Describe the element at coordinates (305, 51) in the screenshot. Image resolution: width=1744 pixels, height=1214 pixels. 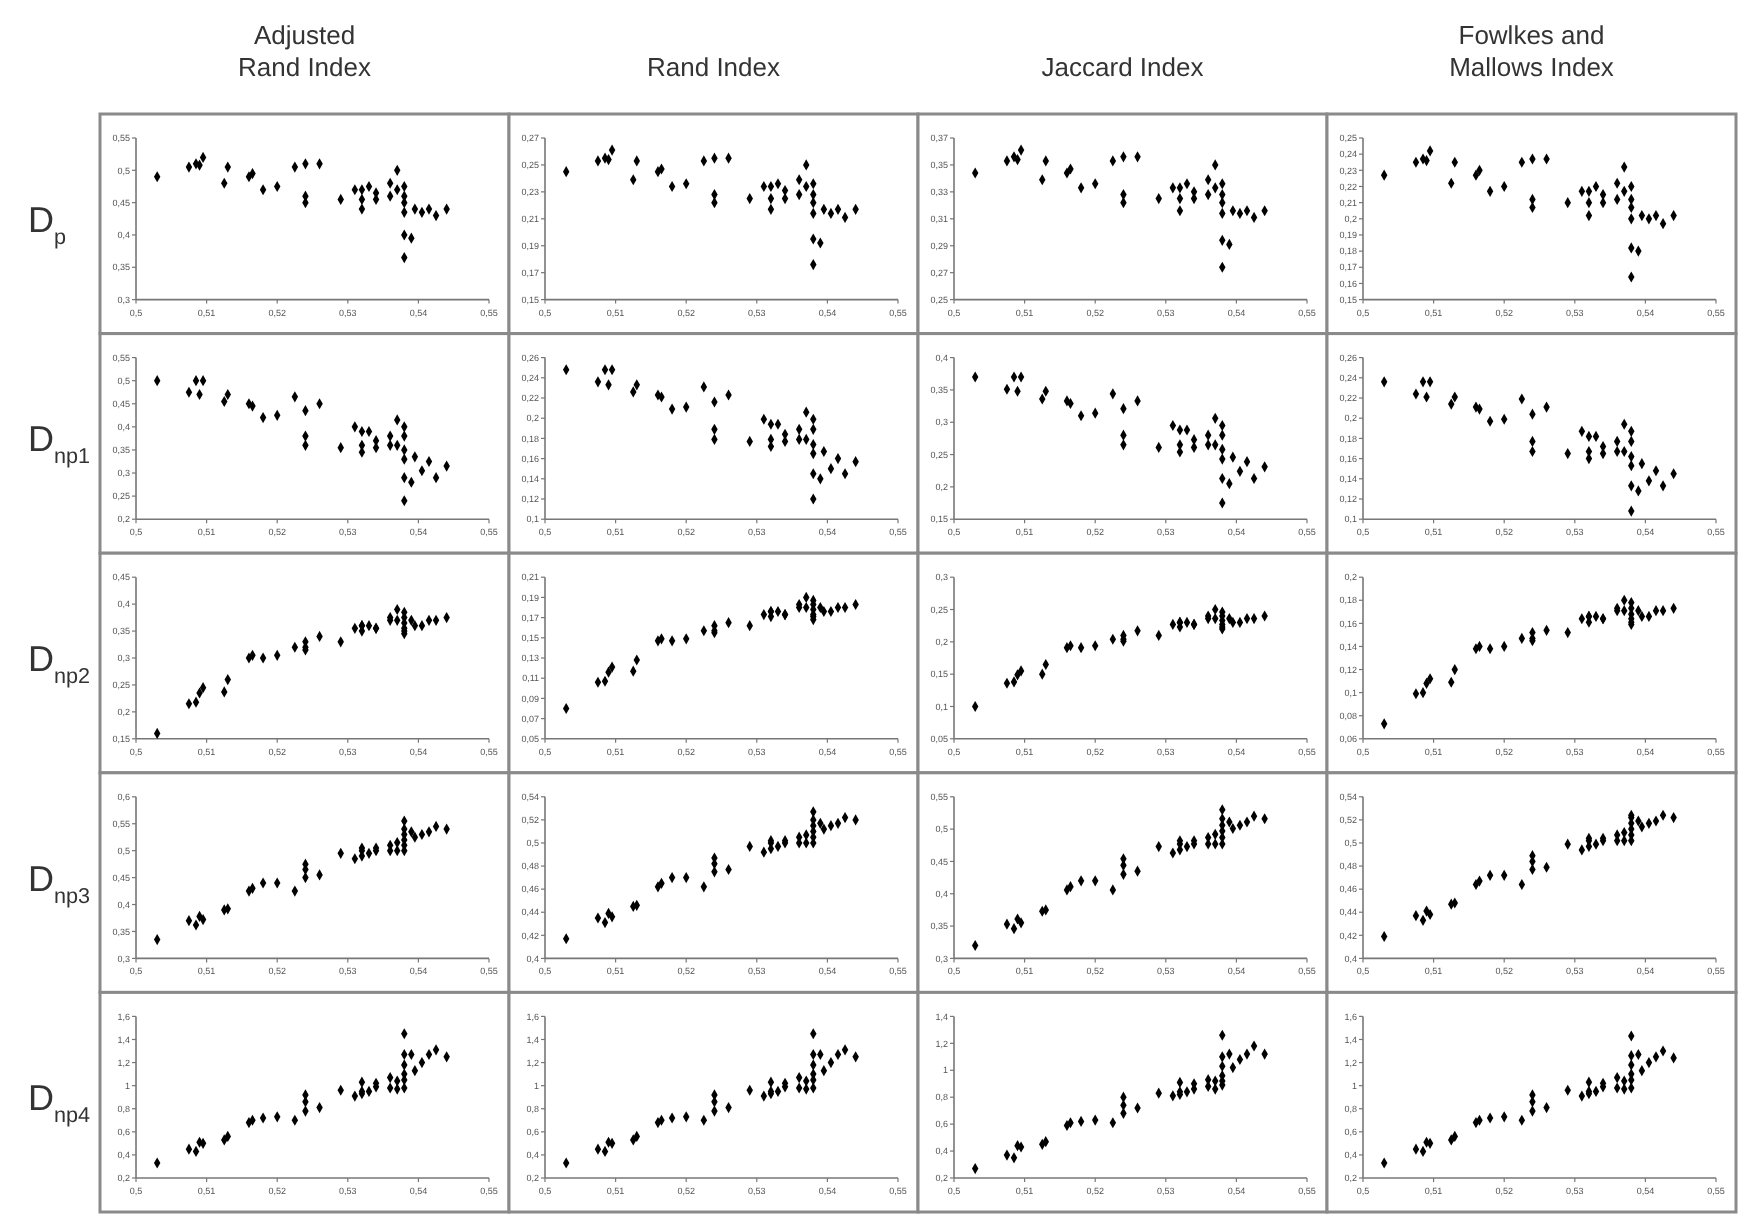
I see `chart-title: Adjusted Rand Index` at that location.